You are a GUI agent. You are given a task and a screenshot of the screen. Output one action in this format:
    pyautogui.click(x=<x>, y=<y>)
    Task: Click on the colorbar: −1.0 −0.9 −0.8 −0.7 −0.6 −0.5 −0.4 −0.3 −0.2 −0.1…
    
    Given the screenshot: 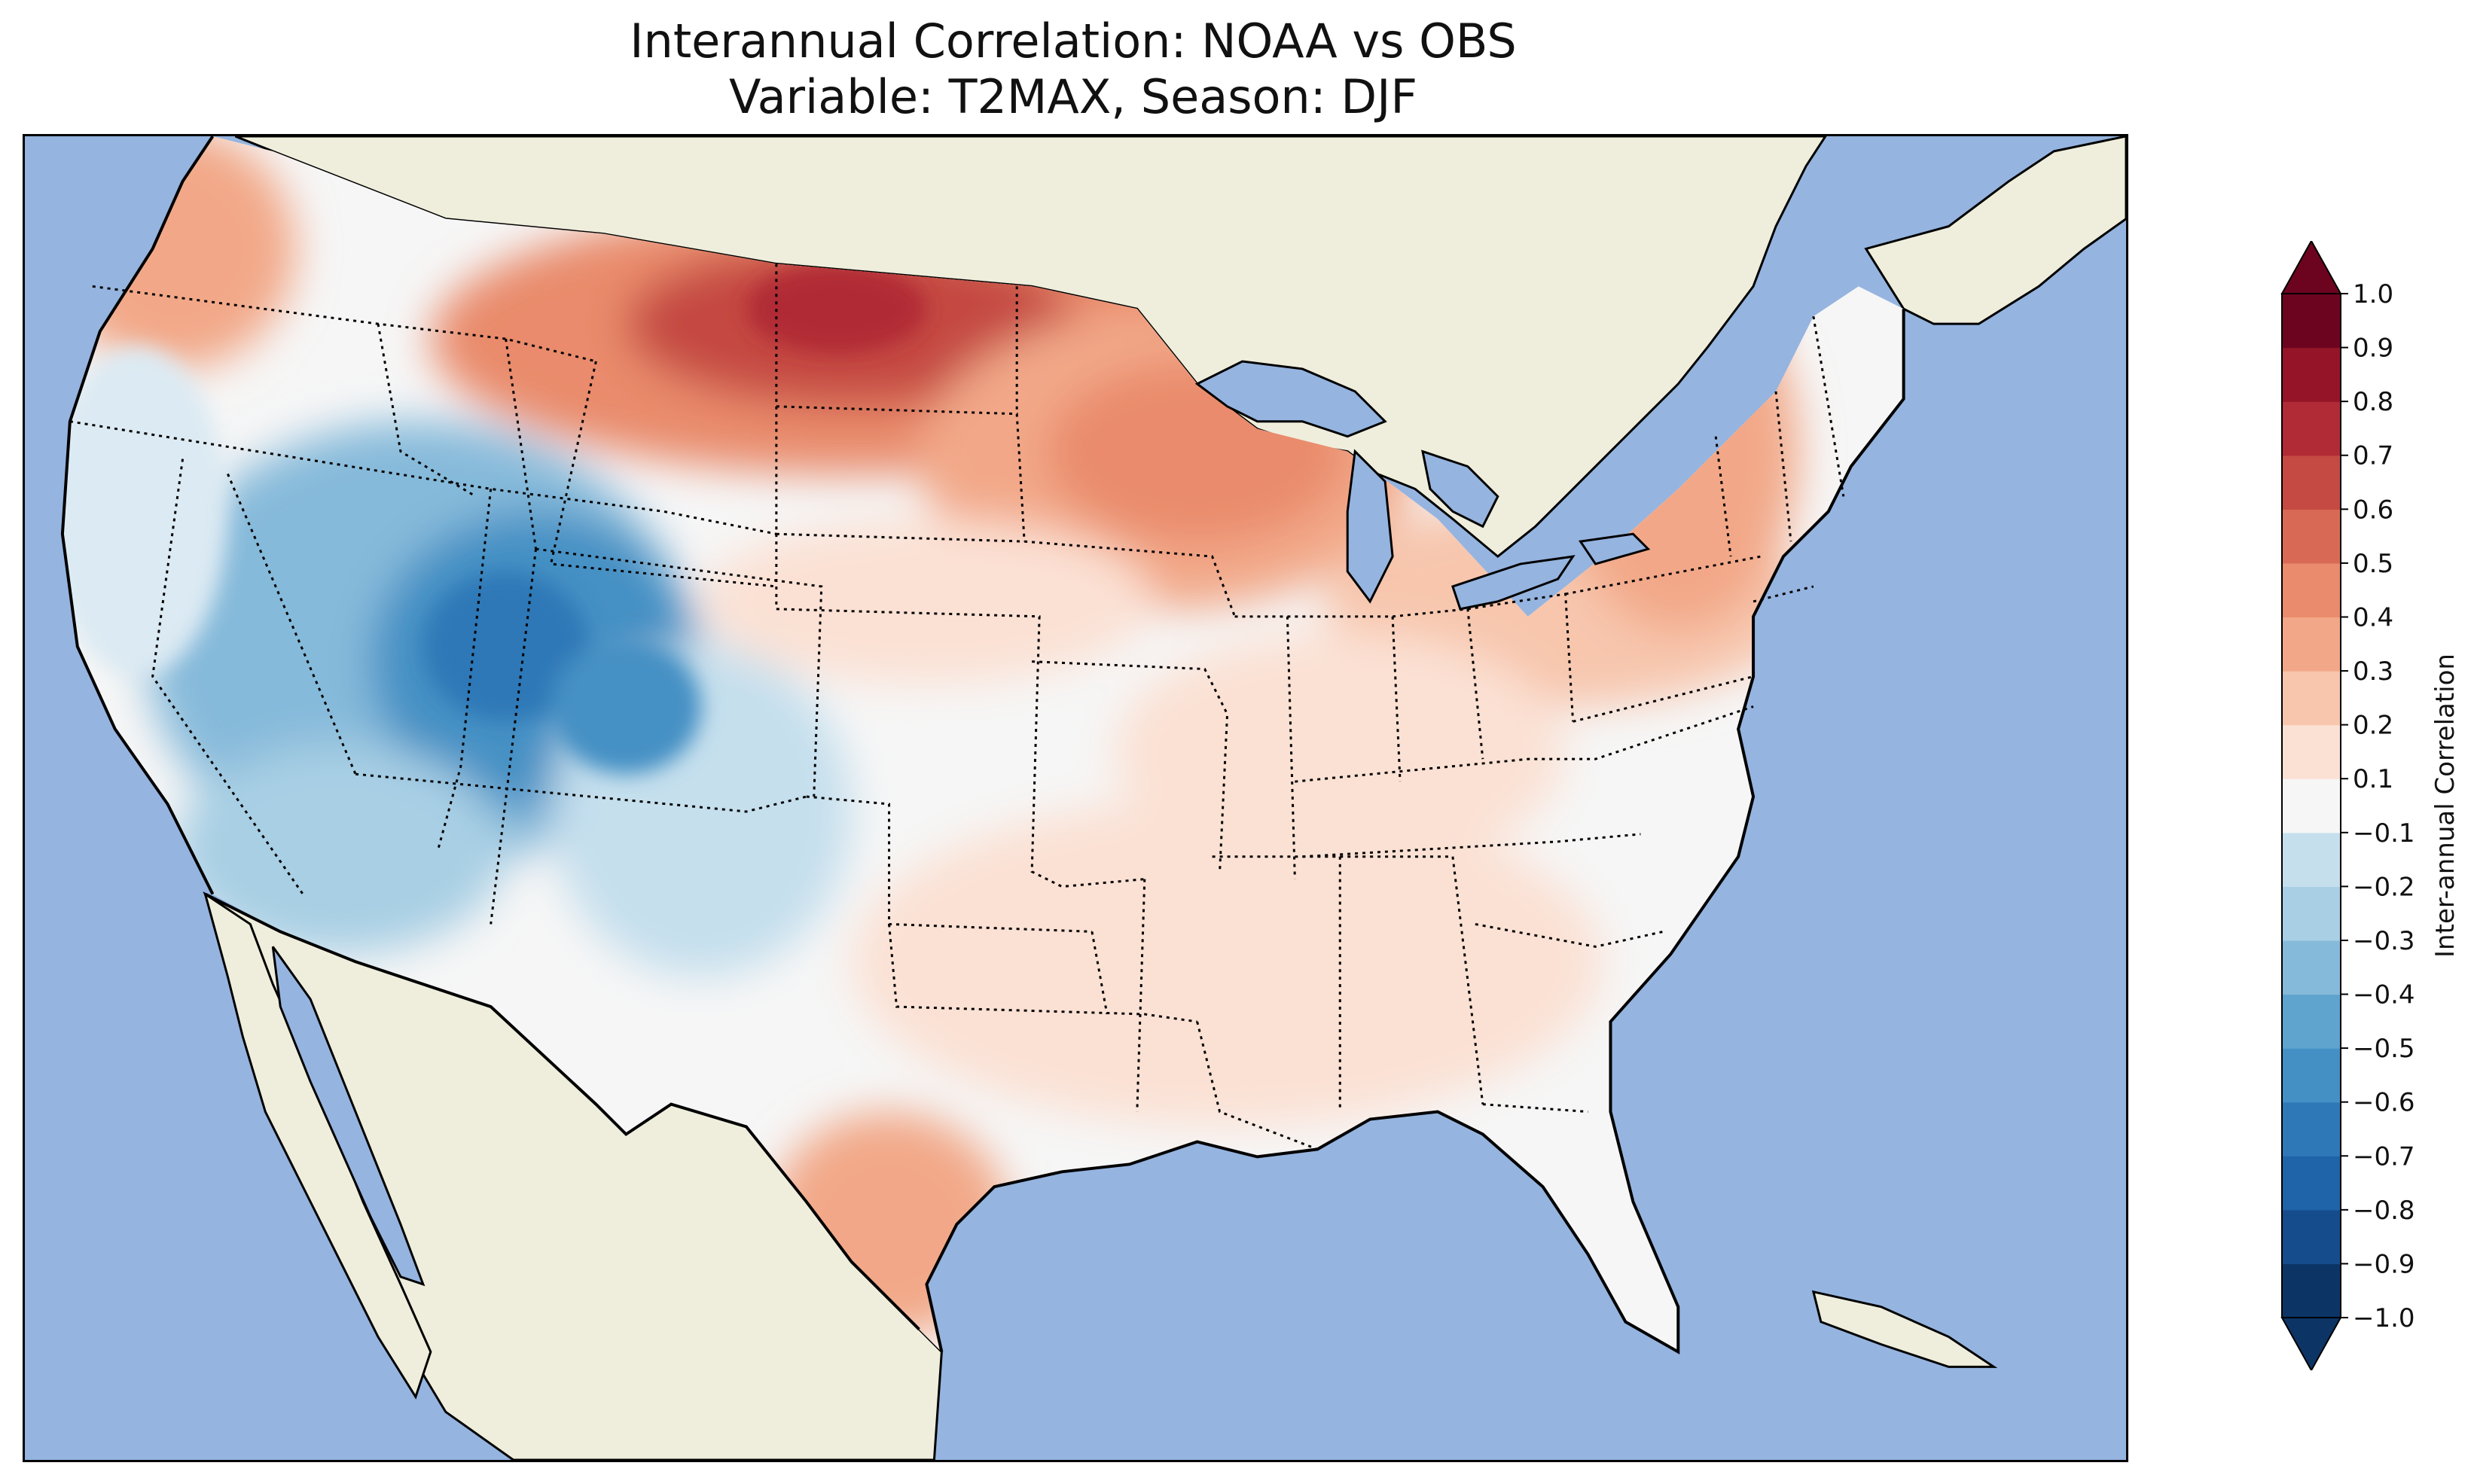 What is the action you would take?
    pyautogui.click(x=2361, y=805)
    